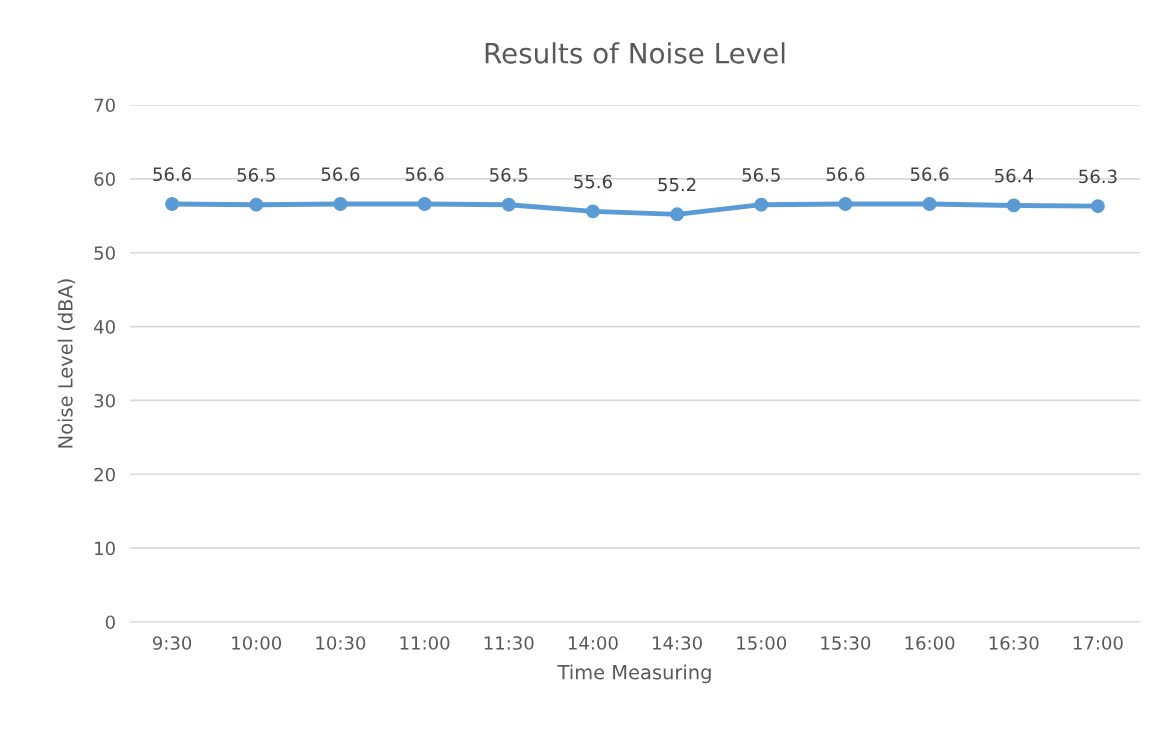 Image resolution: width=1167 pixels, height=735 pixels. What do you see at coordinates (104, 327) in the screenshot?
I see `y-tick-label: 40` at bounding box center [104, 327].